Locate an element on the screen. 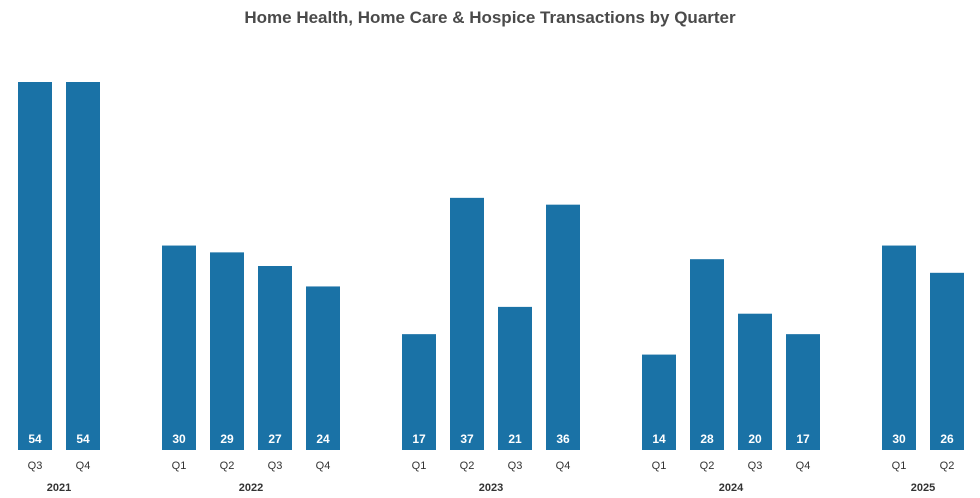  bar-2023-q3 is located at coordinates (515, 378).